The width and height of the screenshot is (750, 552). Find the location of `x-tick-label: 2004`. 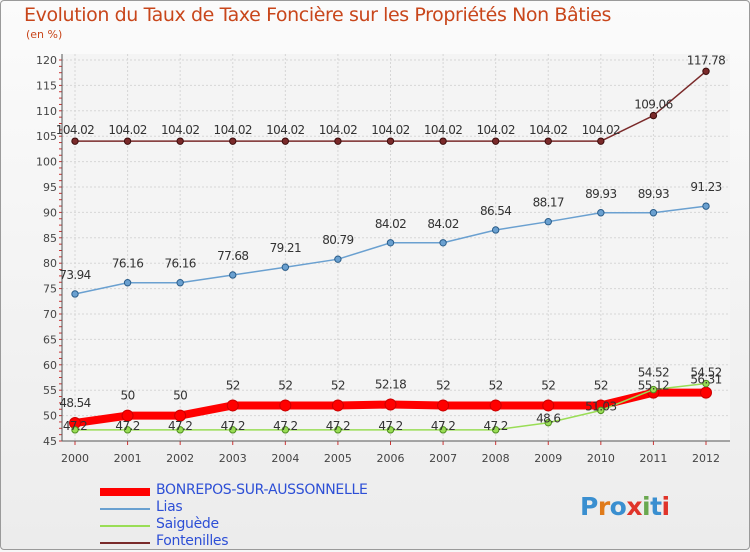

x-tick-label: 2004 is located at coordinates (285, 458).